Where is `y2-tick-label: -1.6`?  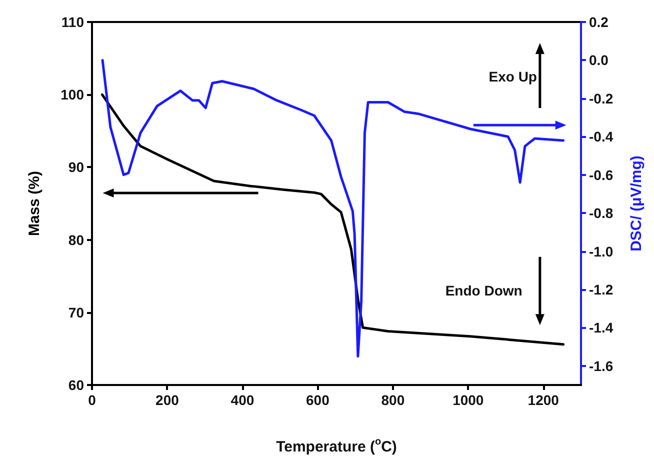 y2-tick-label: -1.6 is located at coordinates (601, 366).